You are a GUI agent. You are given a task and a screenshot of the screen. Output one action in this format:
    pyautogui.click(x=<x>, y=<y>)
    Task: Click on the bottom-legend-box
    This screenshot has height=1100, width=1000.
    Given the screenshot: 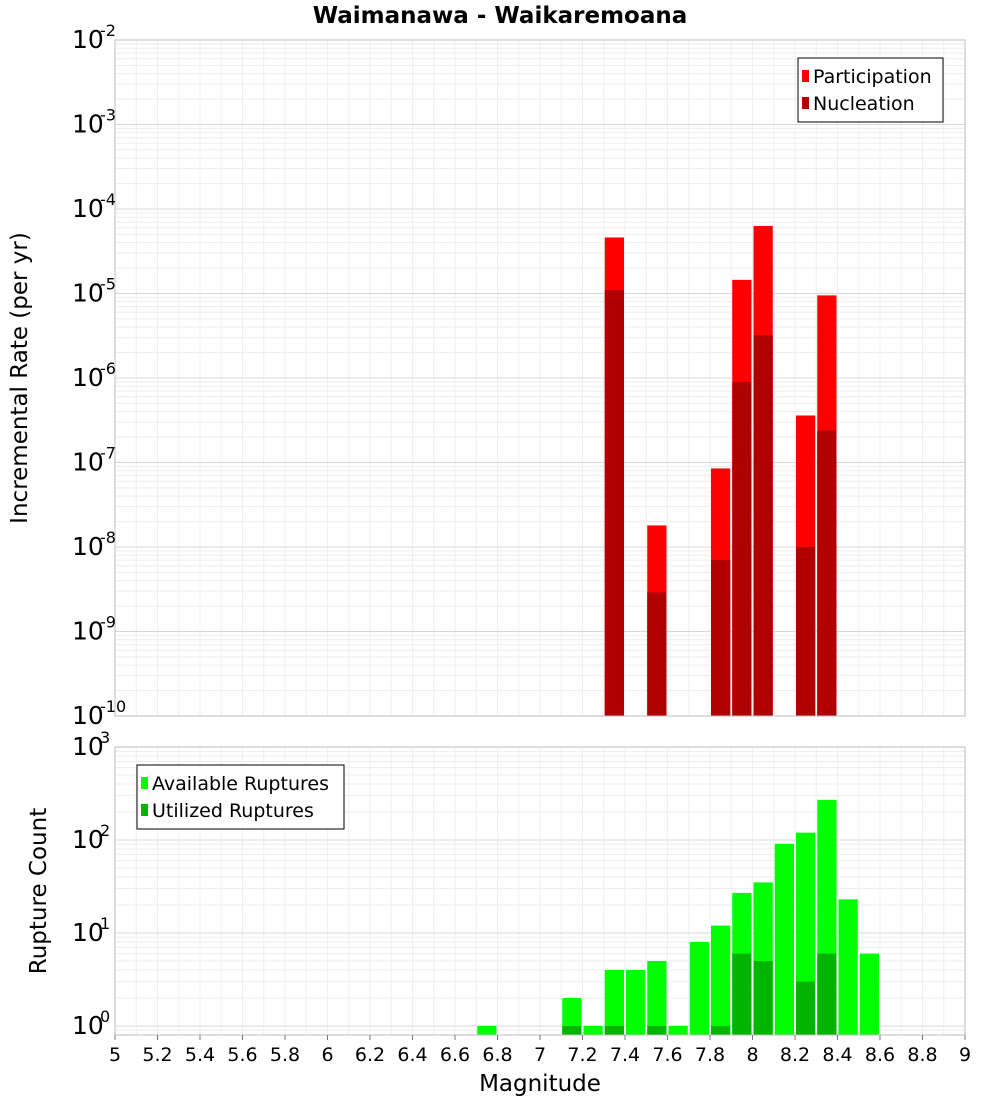 What is the action you would take?
    pyautogui.click(x=240, y=797)
    